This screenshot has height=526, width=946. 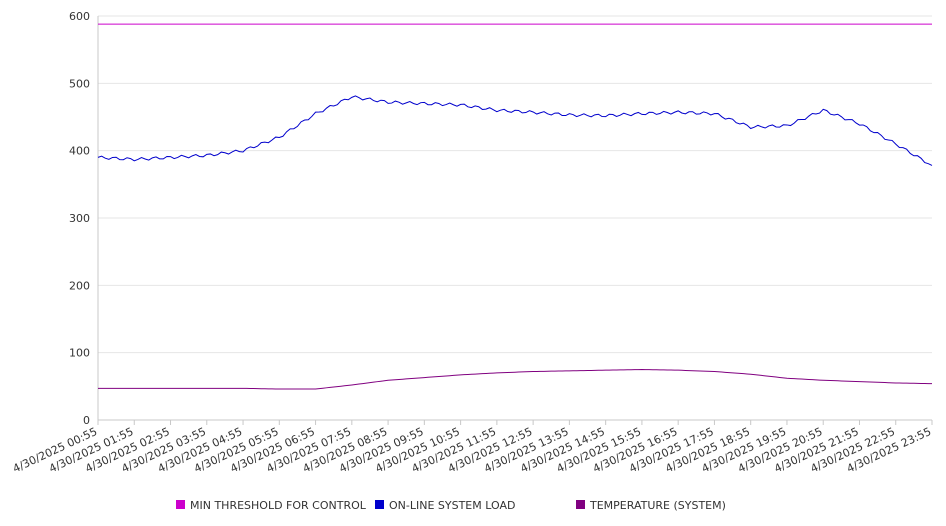 What do you see at coordinates (79, 353) in the screenshot?
I see `y-tick-label: 100` at bounding box center [79, 353].